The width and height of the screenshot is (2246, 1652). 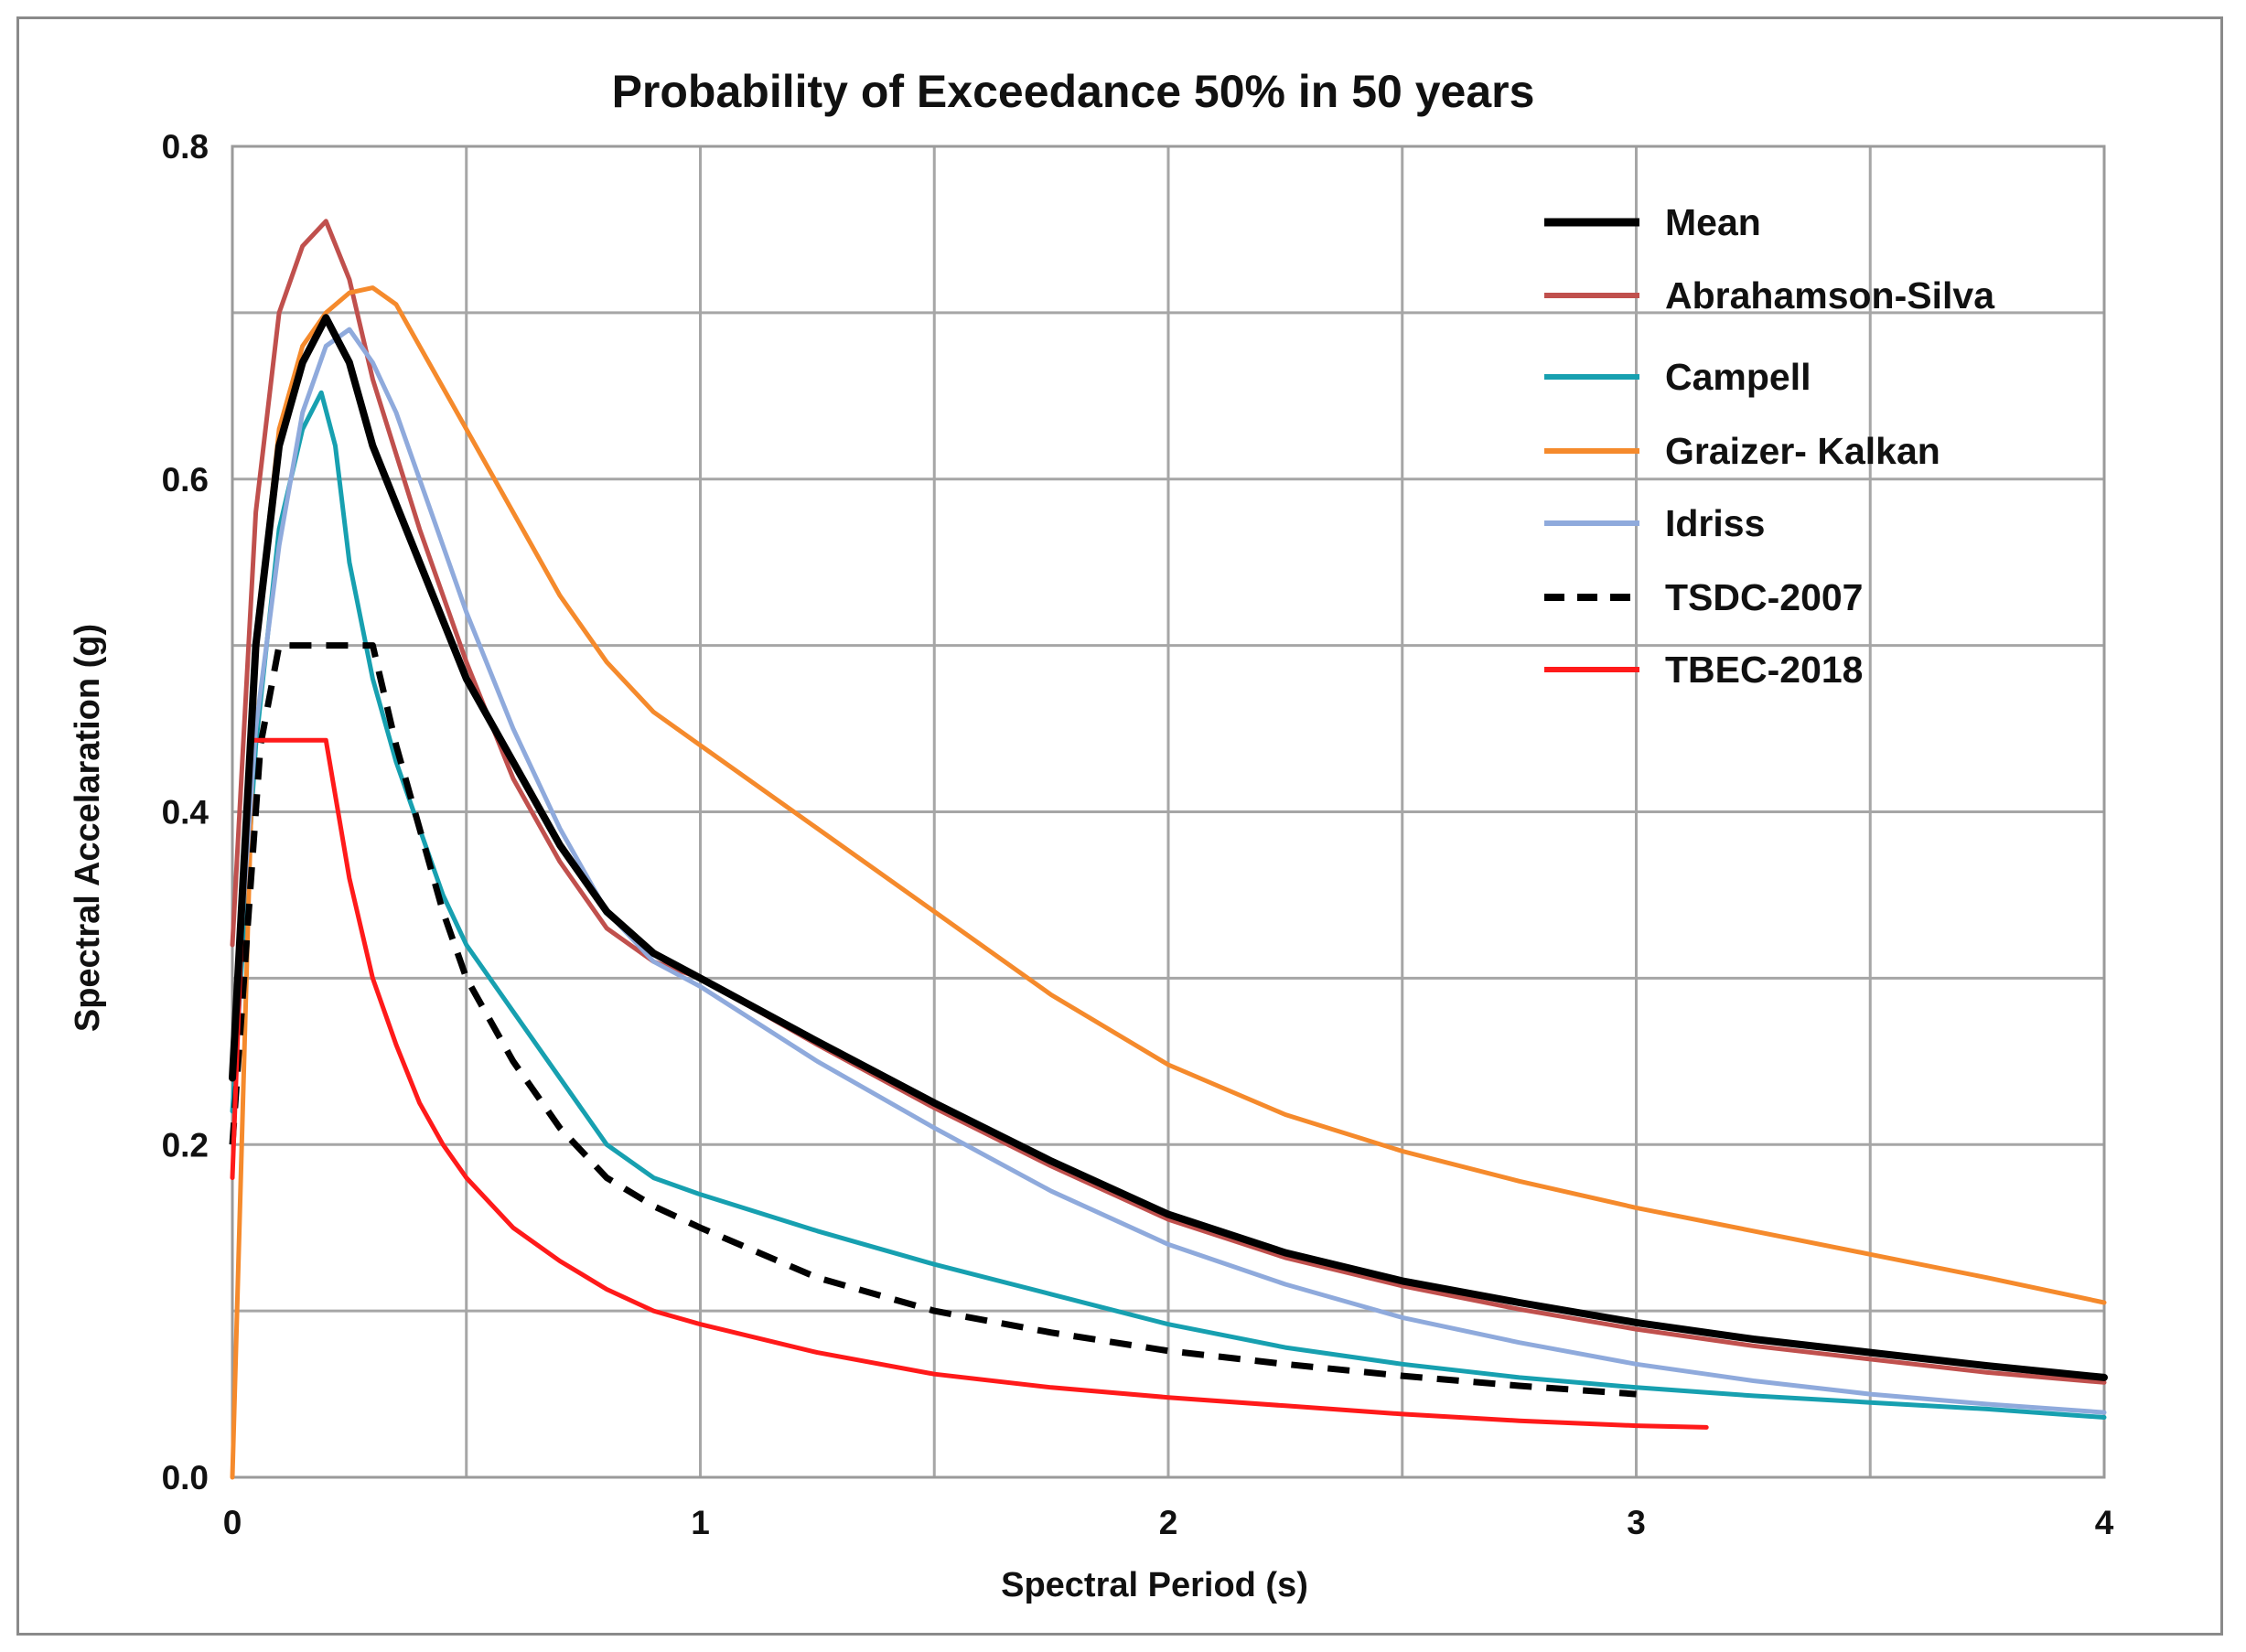 I want to click on y-tick-label: 0.2, so click(x=185, y=1145).